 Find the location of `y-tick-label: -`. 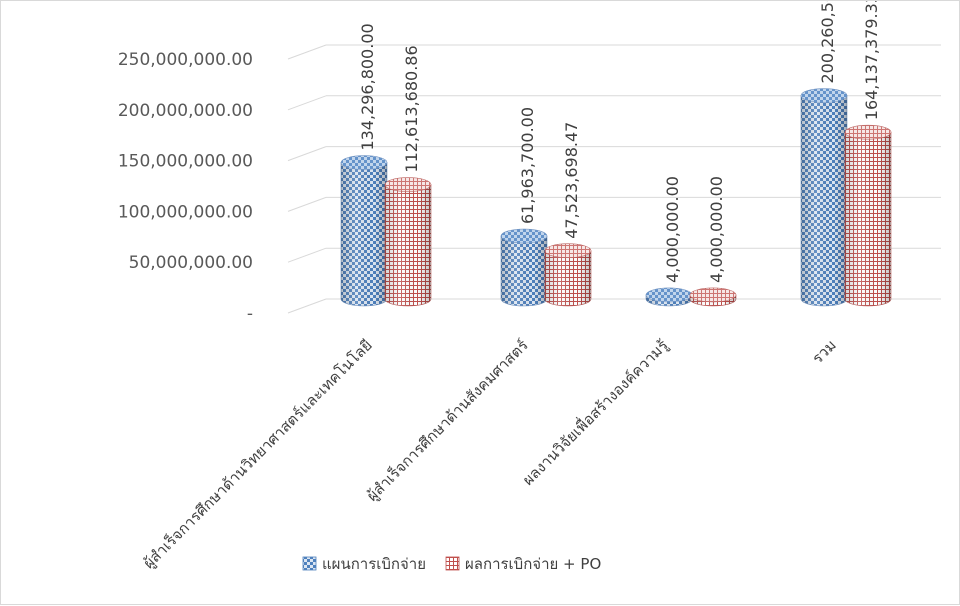

y-tick-label: - is located at coordinates (250, 314).